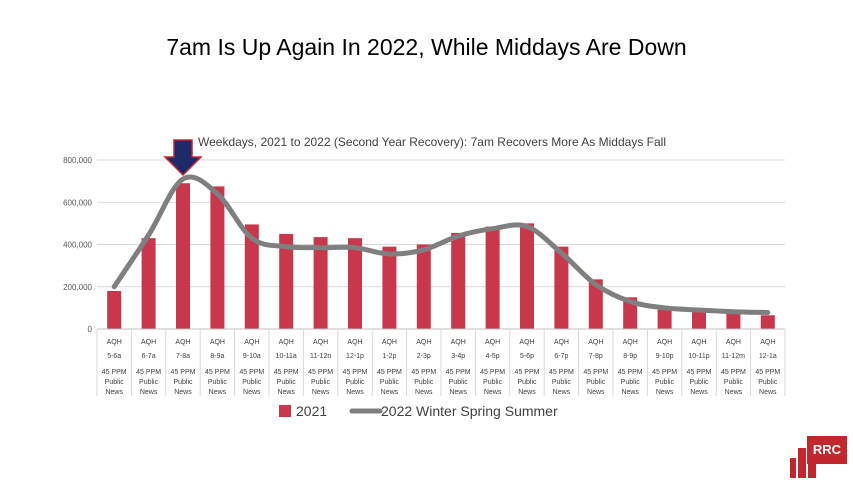 This screenshot has height=480, width=853. Describe the element at coordinates (311, 411) in the screenshot. I see `legend-label-2021: 2021` at that location.